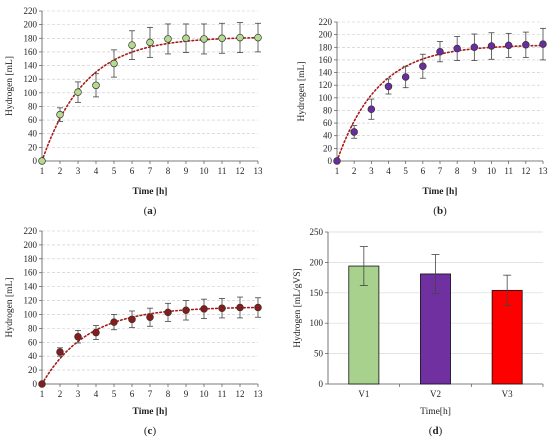 The height and width of the screenshot is (441, 550). Describe the element at coordinates (319, 354) in the screenshot. I see `y-tick-label: 50` at that location.